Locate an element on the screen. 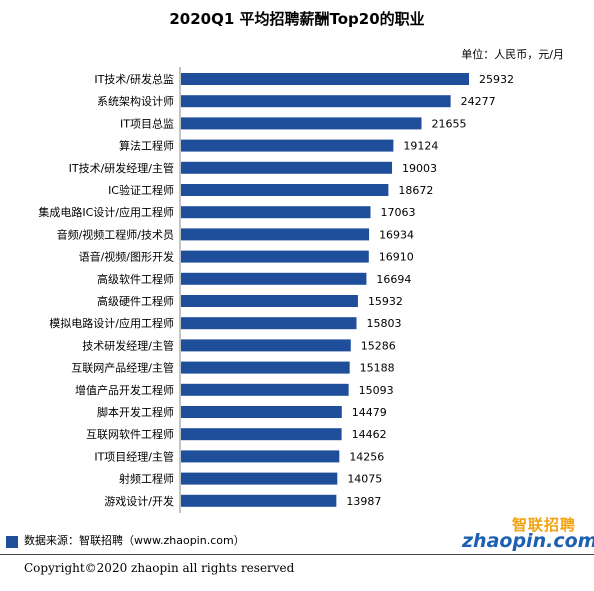 This screenshot has height=591, width=594. category-label: 互联网软件工程师 is located at coordinates (130, 434).